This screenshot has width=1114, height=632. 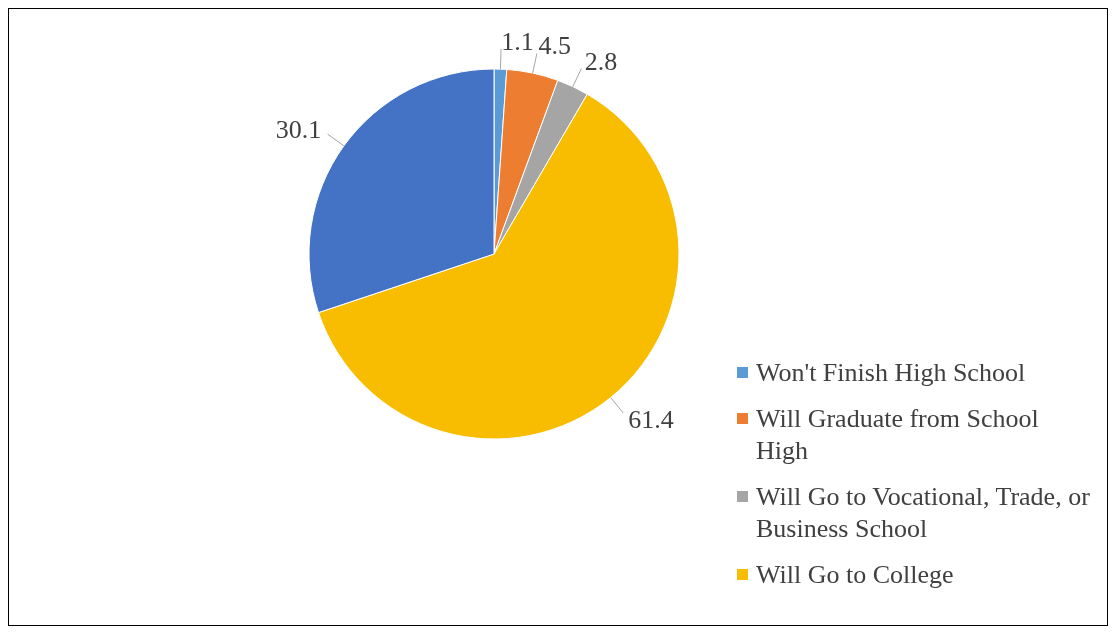 I want to click on data-label: 2.8, so click(x=601, y=61).